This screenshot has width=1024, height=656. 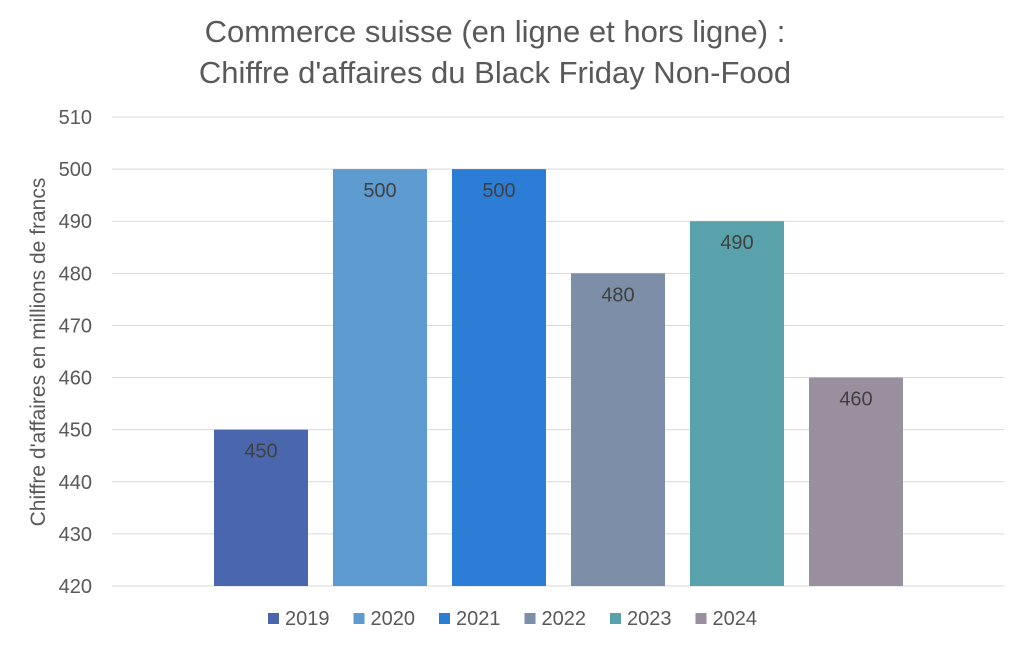 What do you see at coordinates (478, 619) in the screenshot?
I see `legend-label-2021: 2021` at bounding box center [478, 619].